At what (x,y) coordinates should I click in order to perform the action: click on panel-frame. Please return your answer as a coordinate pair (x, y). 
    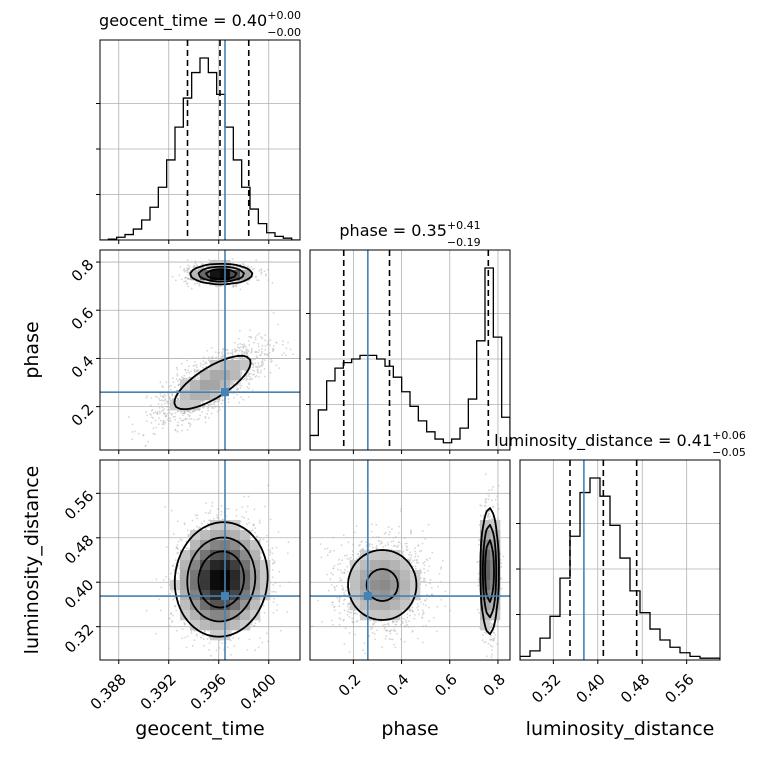
    Looking at the image, I should click on (200, 350).